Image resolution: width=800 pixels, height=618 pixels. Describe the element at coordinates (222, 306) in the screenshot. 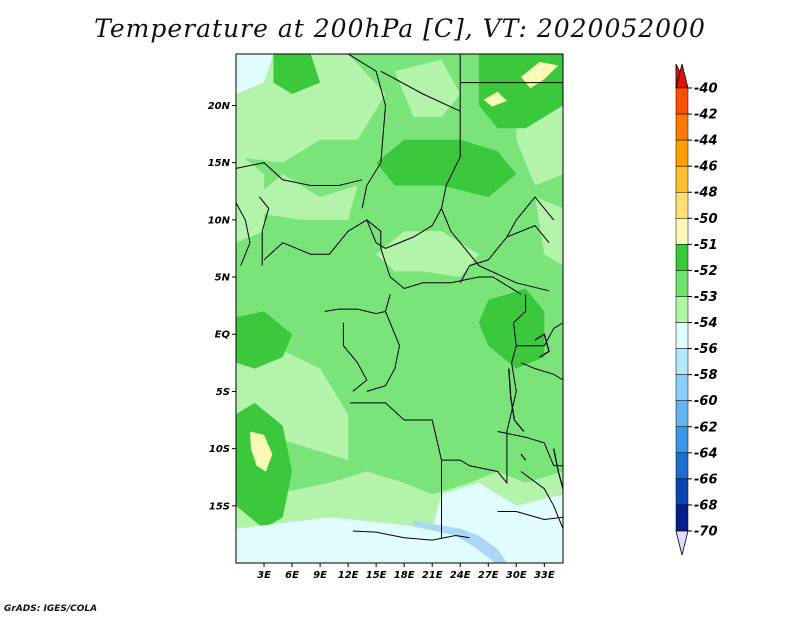

I see `latitude-axis: 20N 15N 10N 5N EQ 5S 10S 15S` at that location.